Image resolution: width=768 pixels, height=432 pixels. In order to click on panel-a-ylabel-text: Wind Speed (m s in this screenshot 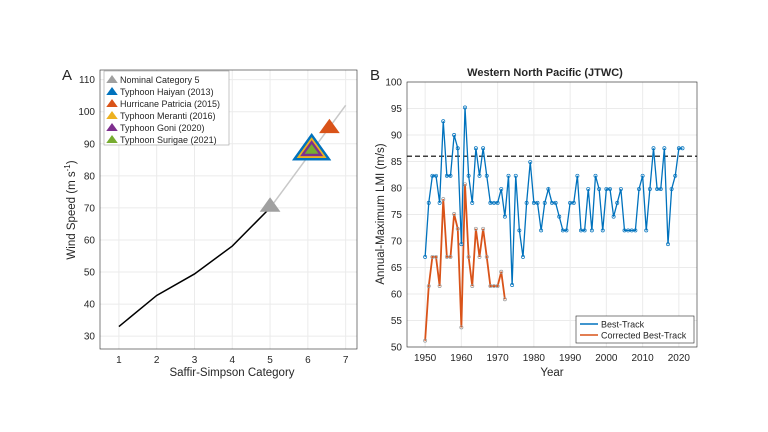, I will do `click(72, 215)`.